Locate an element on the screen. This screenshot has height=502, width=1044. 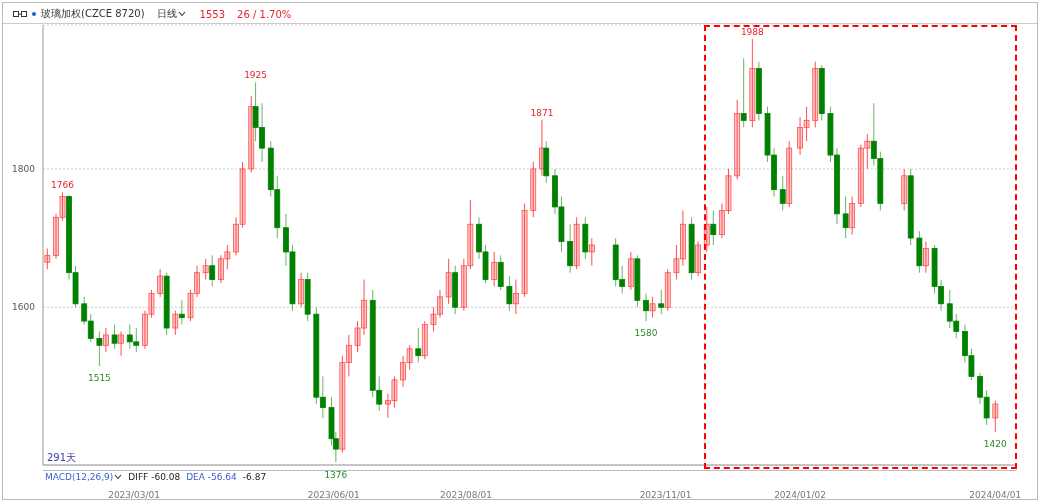
annotation: 1580 is located at coordinates (646, 333).